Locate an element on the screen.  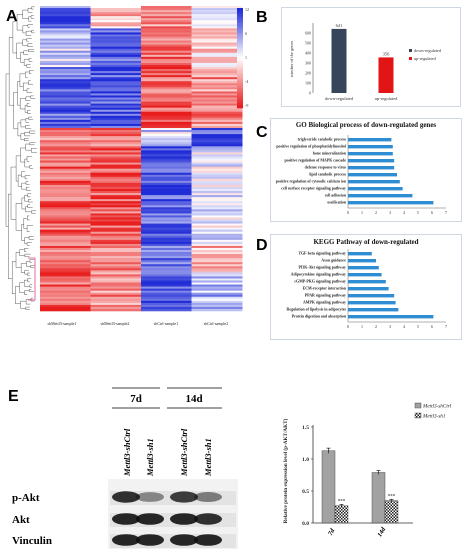
lane-label: Mettl3-sh1 is located at coordinates (150, 457).